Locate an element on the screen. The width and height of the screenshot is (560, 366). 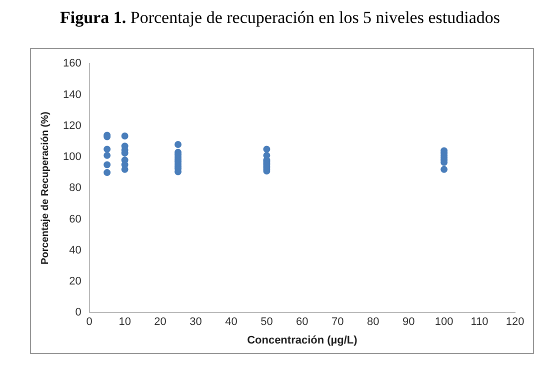
y-tick-label: 160 is located at coordinates (72, 64).